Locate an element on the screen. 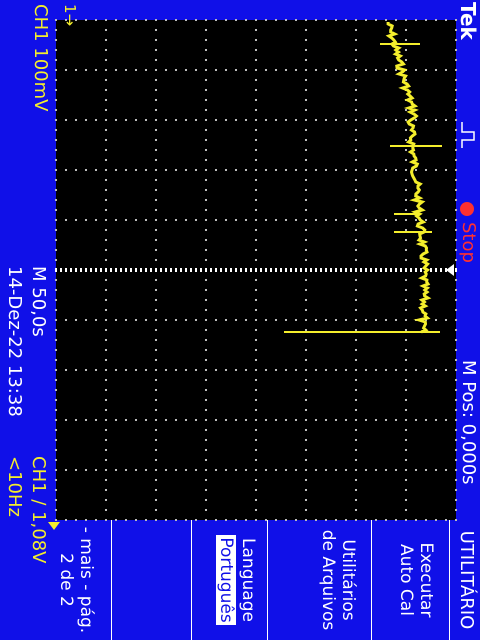  language-selected-value: Português is located at coordinates (226, 580).